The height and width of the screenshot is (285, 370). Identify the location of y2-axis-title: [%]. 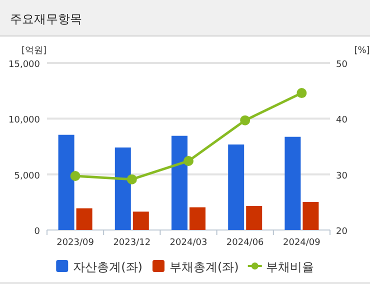
(362, 51).